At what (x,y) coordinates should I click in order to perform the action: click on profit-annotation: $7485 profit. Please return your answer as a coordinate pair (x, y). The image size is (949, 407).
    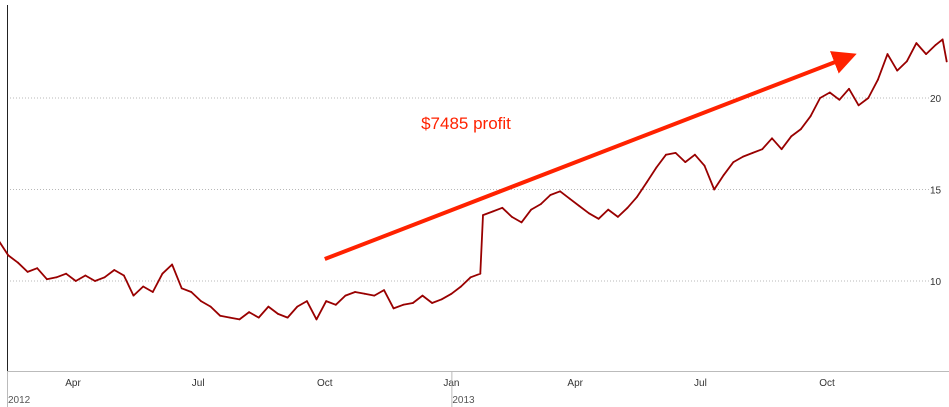
    Looking at the image, I should click on (466, 123).